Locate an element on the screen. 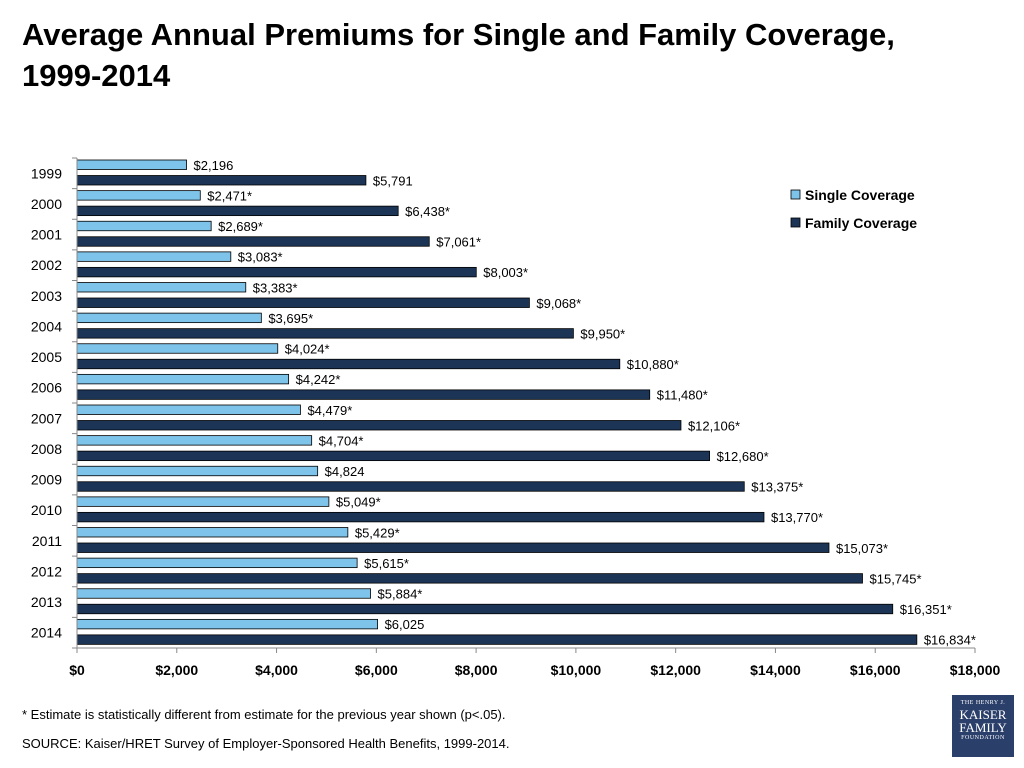  year-label-2010: 2010 is located at coordinates (46, 510).